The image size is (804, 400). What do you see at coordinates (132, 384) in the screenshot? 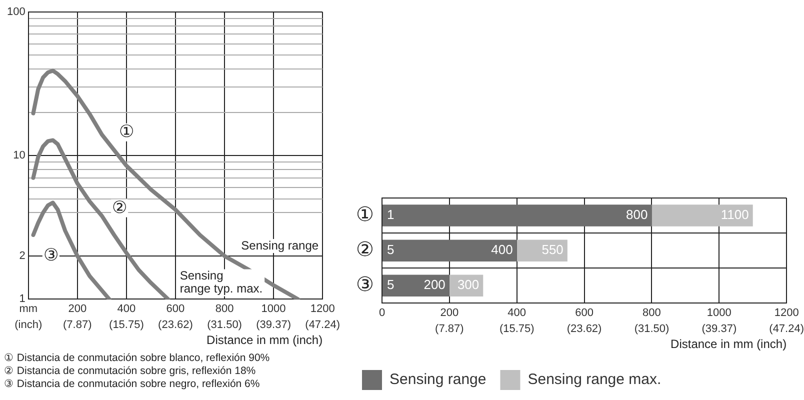
I see `text: ③ Distancia de conmutación sobre negro, reflexión 6%` at bounding box center [132, 384].